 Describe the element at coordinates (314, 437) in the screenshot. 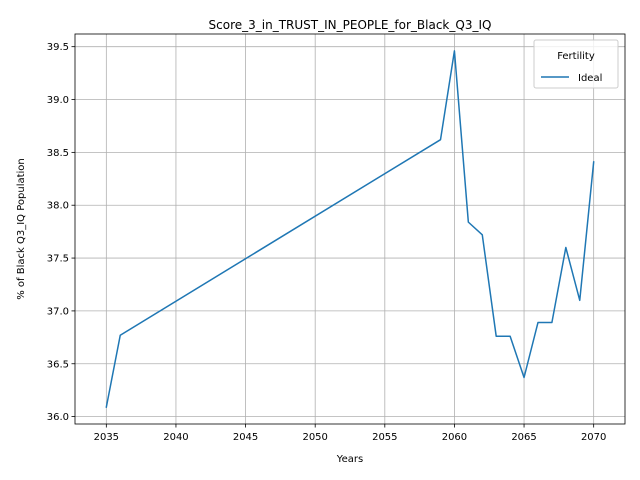

I see `x-tick-label: 2050` at that location.